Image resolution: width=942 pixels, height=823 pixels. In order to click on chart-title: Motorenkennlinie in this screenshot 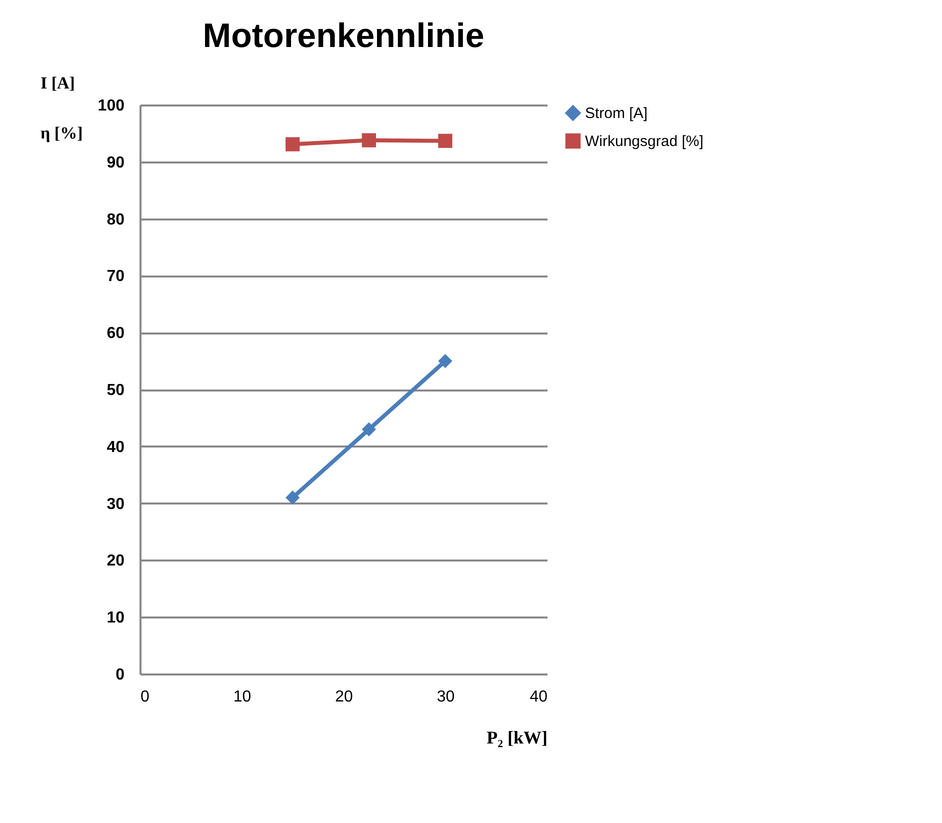, I will do `click(343, 36)`.